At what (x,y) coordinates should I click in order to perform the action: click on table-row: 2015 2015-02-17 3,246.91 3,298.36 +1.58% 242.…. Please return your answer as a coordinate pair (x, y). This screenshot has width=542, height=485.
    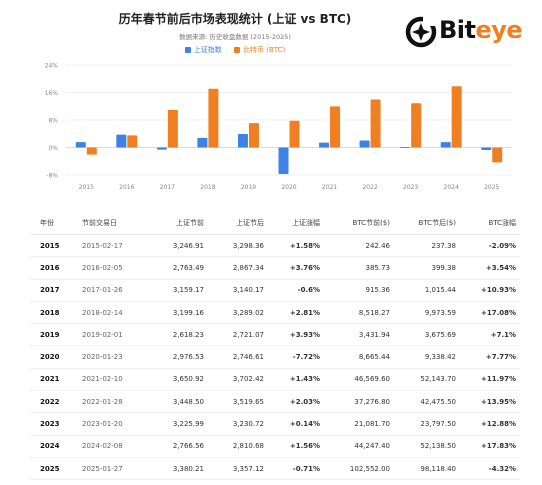
    Looking at the image, I should click on (275, 246).